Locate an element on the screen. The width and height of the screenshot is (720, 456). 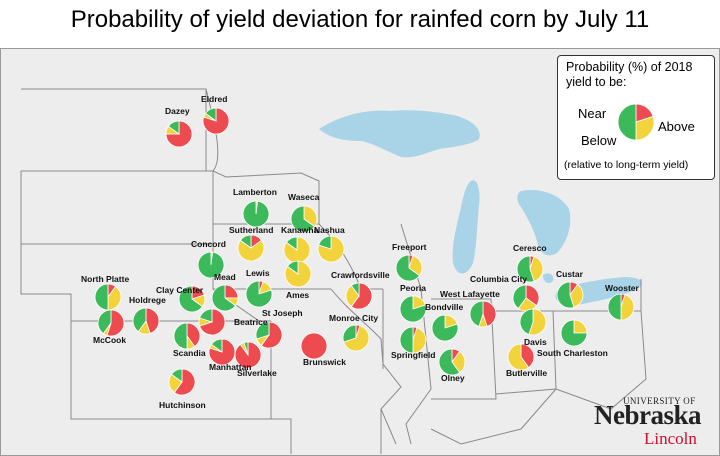
site-label: Monroe City is located at coordinates (353, 318).